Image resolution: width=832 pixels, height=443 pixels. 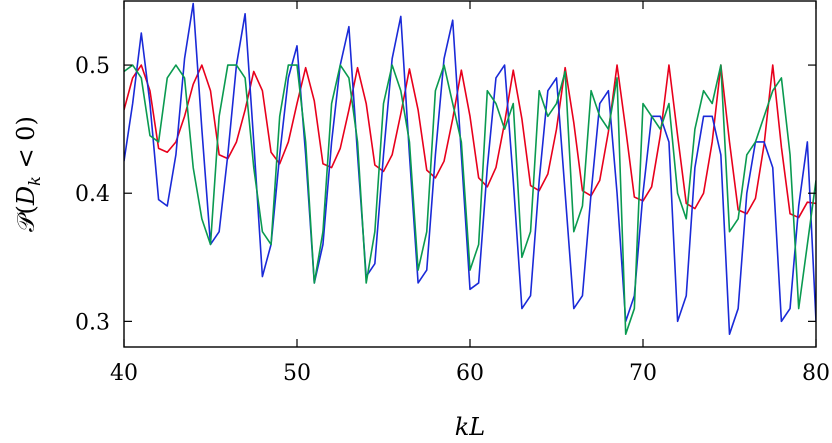 I want to click on y-axis-title-rest: < 0), so click(x=26, y=146).